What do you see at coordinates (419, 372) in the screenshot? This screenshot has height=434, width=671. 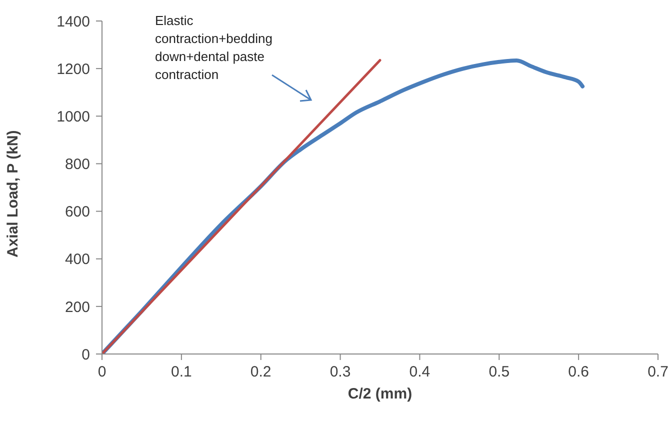 I see `x-tick-label: 0.4` at bounding box center [419, 372].